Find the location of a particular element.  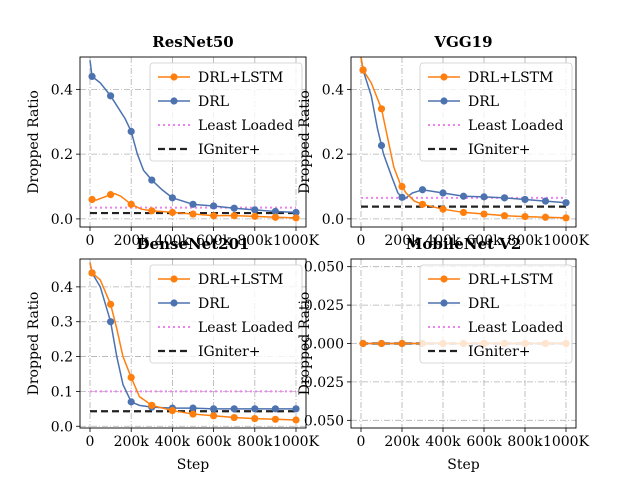

axes-frame is located at coordinates (193, 343).